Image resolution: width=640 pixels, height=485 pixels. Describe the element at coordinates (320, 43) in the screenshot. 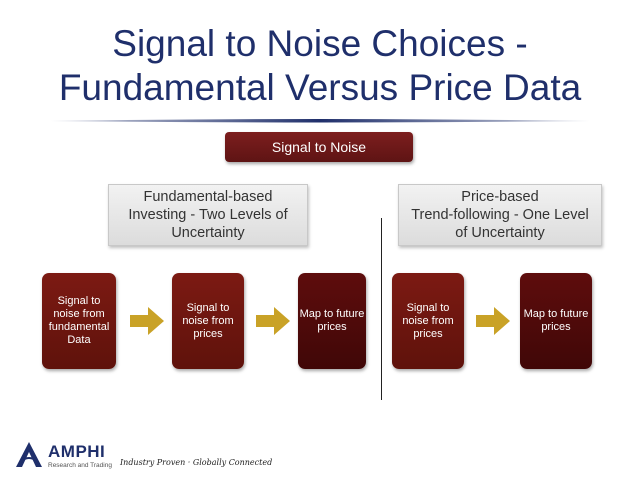

I see `slide-title-line-1: Signal to Noise Choices -` at that location.